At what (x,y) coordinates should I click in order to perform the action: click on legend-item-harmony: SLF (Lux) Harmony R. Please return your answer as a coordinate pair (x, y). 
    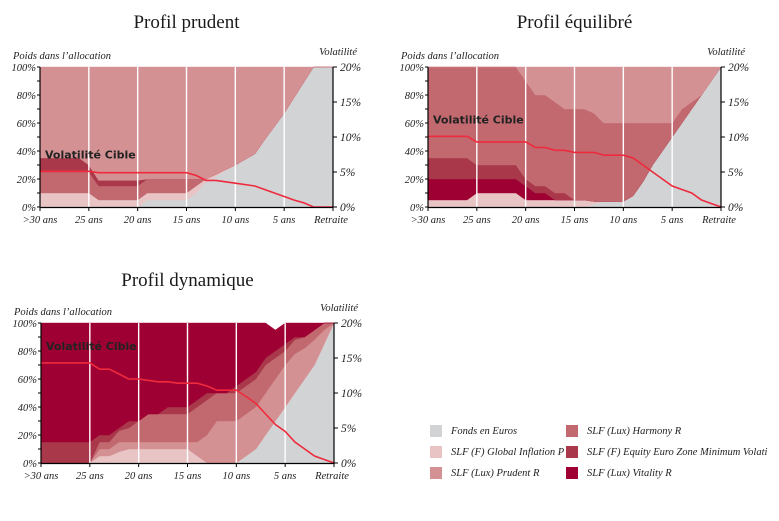
    Looking at the image, I should click on (623, 431).